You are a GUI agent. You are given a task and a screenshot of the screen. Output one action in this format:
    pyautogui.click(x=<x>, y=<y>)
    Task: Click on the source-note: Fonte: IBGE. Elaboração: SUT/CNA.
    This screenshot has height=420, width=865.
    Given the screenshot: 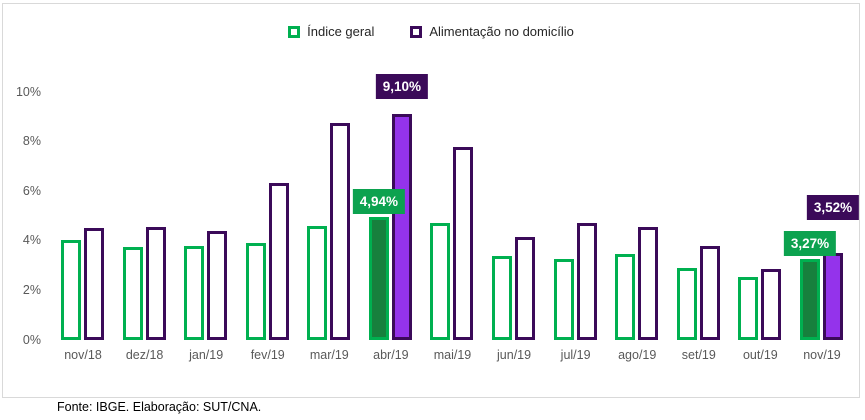 What is the action you would take?
    pyautogui.click(x=159, y=407)
    